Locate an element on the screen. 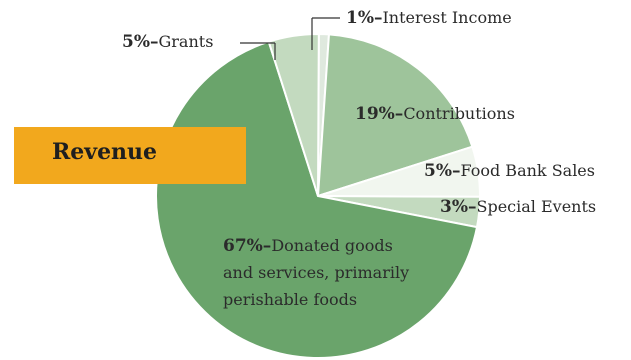  label-interest-income-pct: 1%– is located at coordinates (364, 18).